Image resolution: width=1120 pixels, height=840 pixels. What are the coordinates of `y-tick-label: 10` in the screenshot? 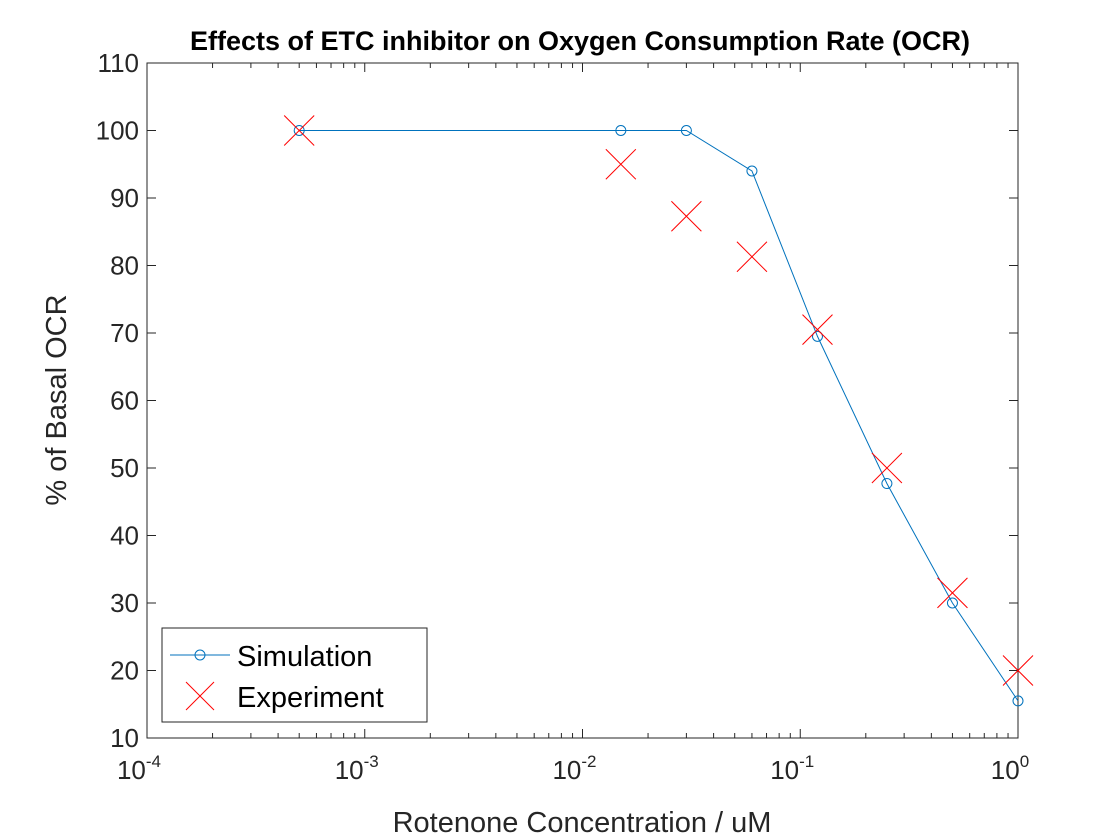 It's located at (124, 738).